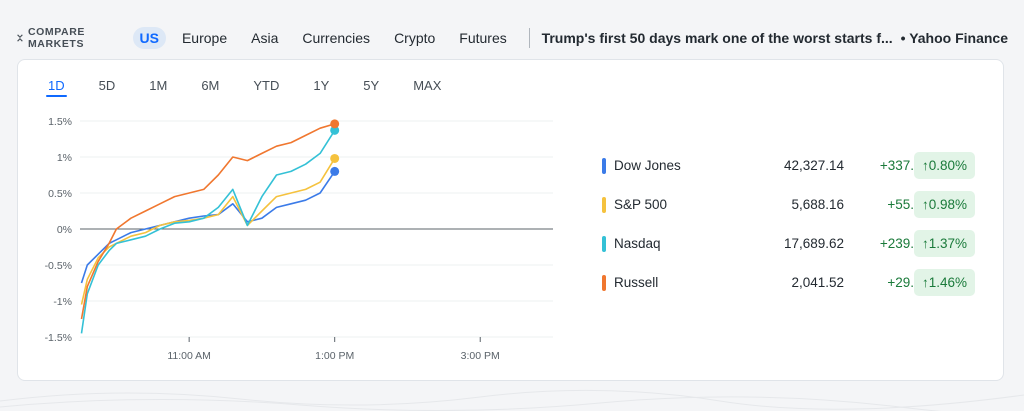 The height and width of the screenshot is (411, 1024). I want to click on y-tick-label: 1.5%, so click(60, 122).